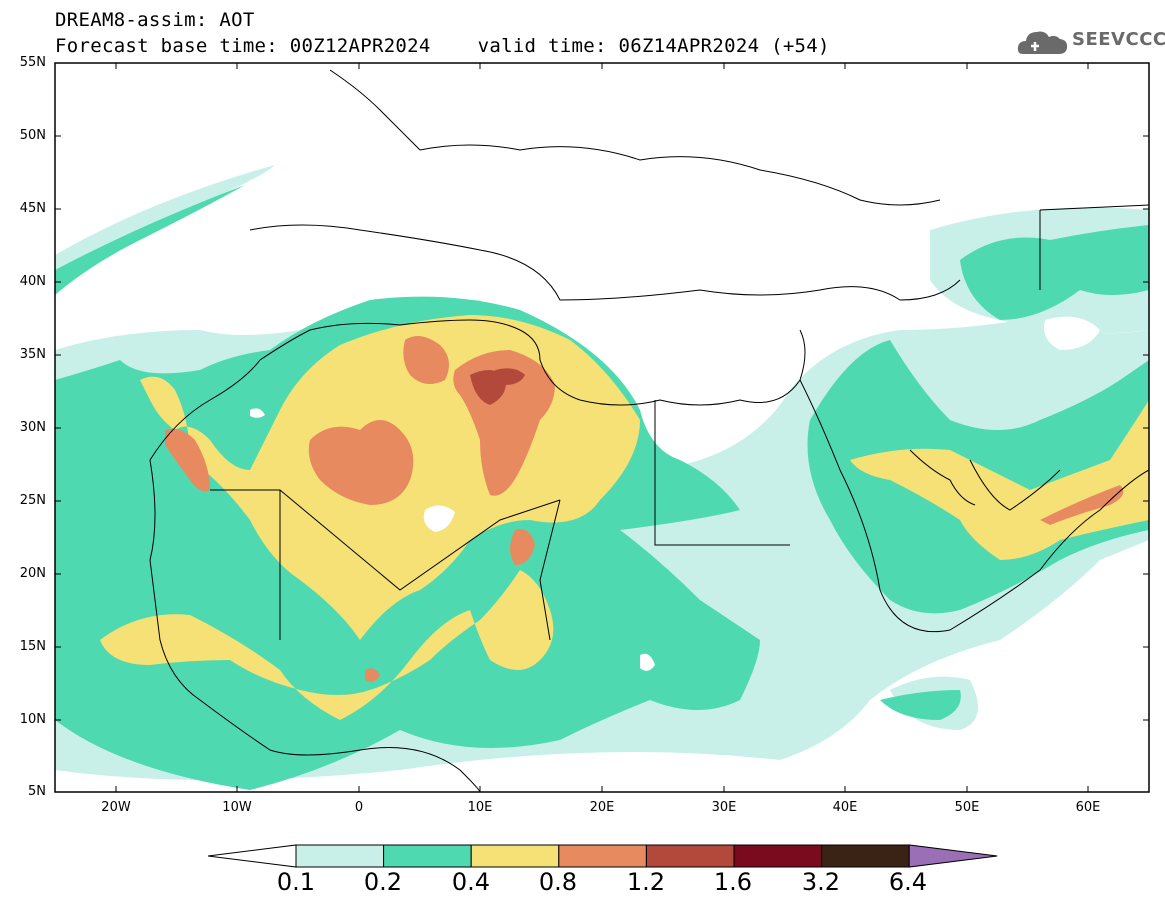  Describe the element at coordinates (383, 882) in the screenshot. I see `legend-label-0.2: 0.2` at that location.